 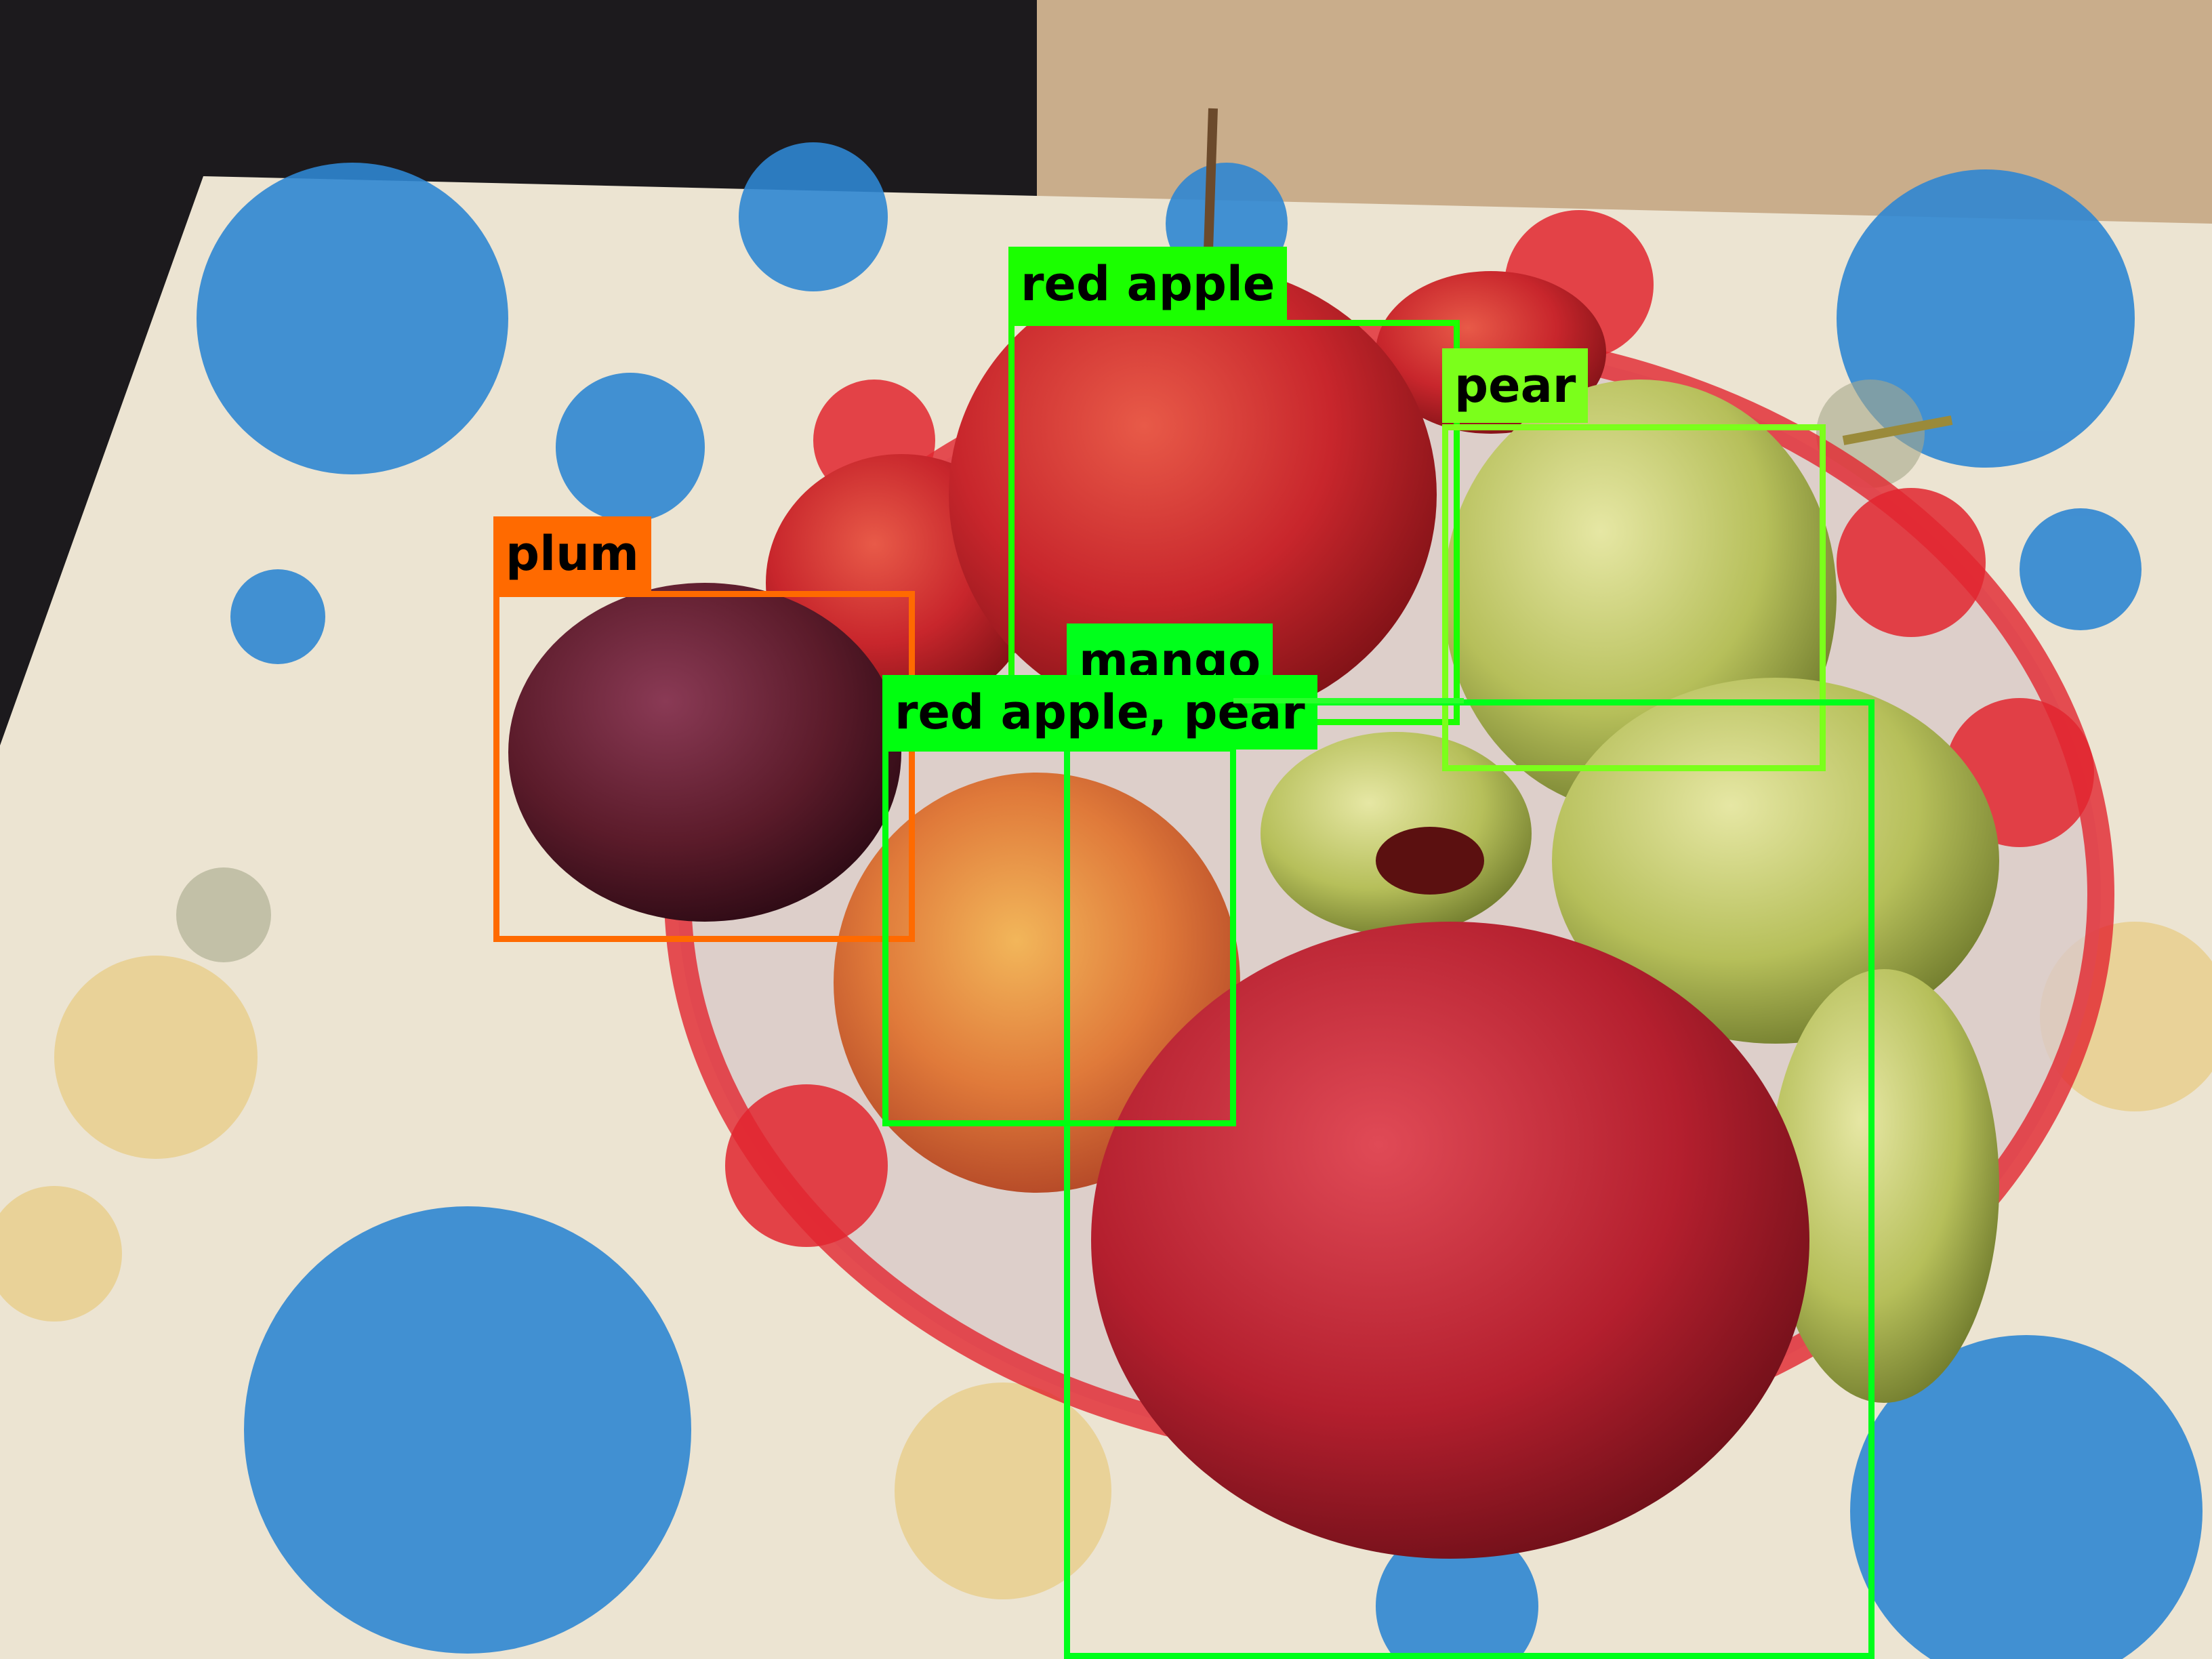 What do you see at coordinates (1634, 598) in the screenshot?
I see `pear-detection-box` at bounding box center [1634, 598].